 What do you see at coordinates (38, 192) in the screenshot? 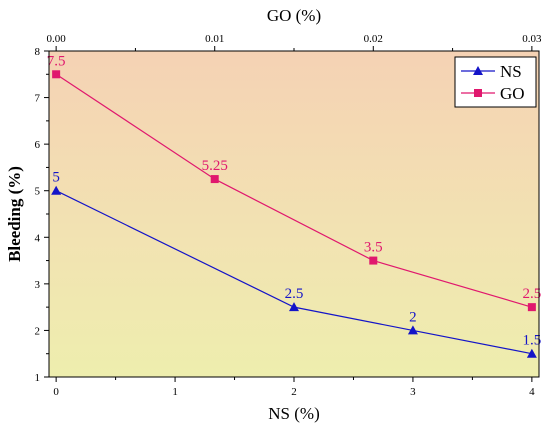
I see `y-tick-label: 5` at bounding box center [38, 192].